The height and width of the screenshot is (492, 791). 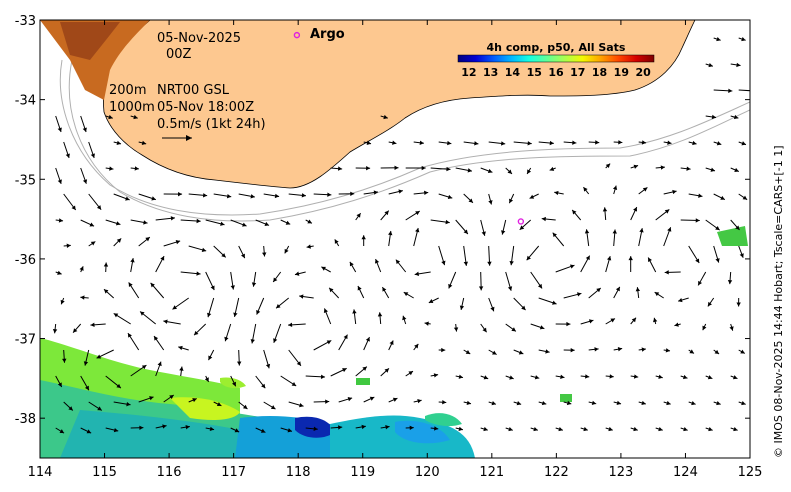 What do you see at coordinates (556, 72) in the screenshot?
I see `colorbar-labels: 12 13 14 15 16 17 18 19 20` at bounding box center [556, 72].